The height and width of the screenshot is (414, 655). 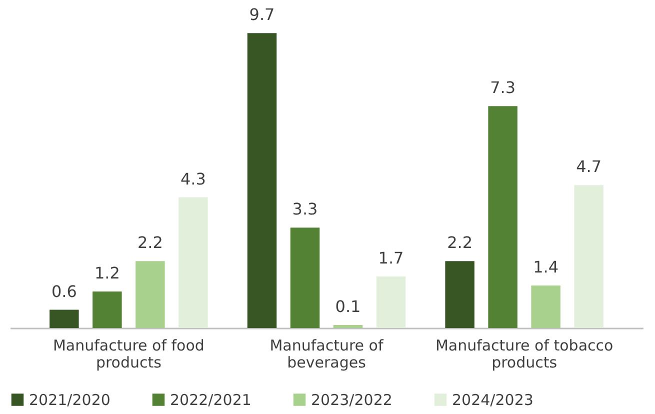 What do you see at coordinates (262, 14) in the screenshot?
I see `data-label: 9.7` at bounding box center [262, 14].